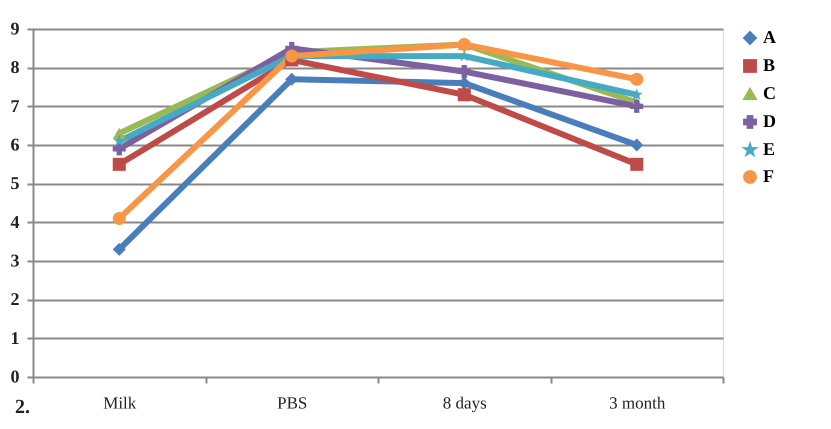  I want to click on legend-label: C, so click(769, 93).